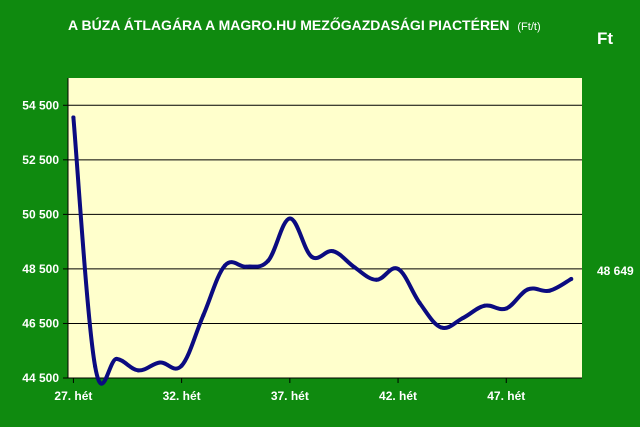 This screenshot has width=640, height=427. What do you see at coordinates (40, 378) in the screenshot?
I see `y-tick-label: 44 500` at bounding box center [40, 378].